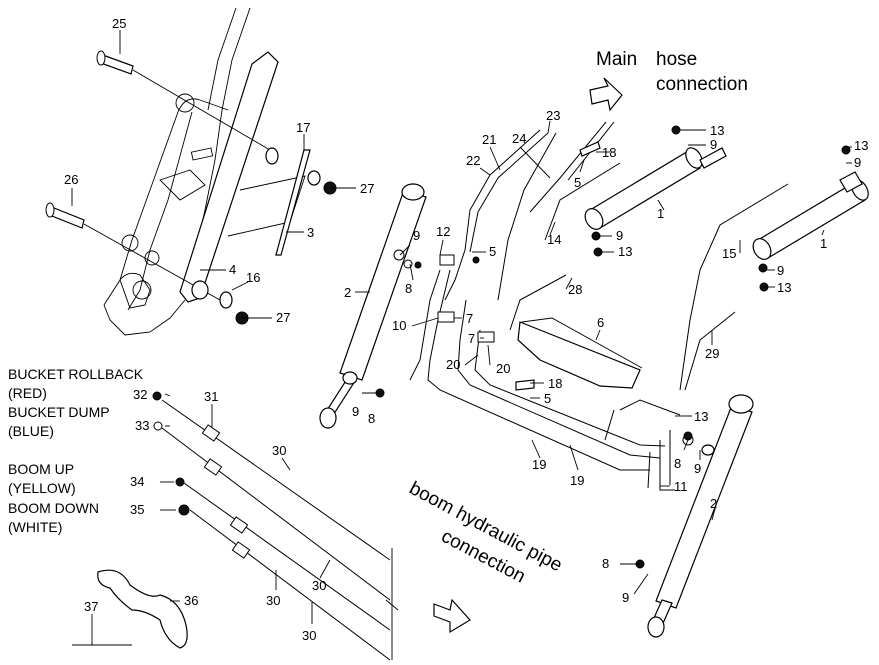 The image size is (879, 665). Describe the element at coordinates (232, 269) in the screenshot. I see `callout: 4` at that location.